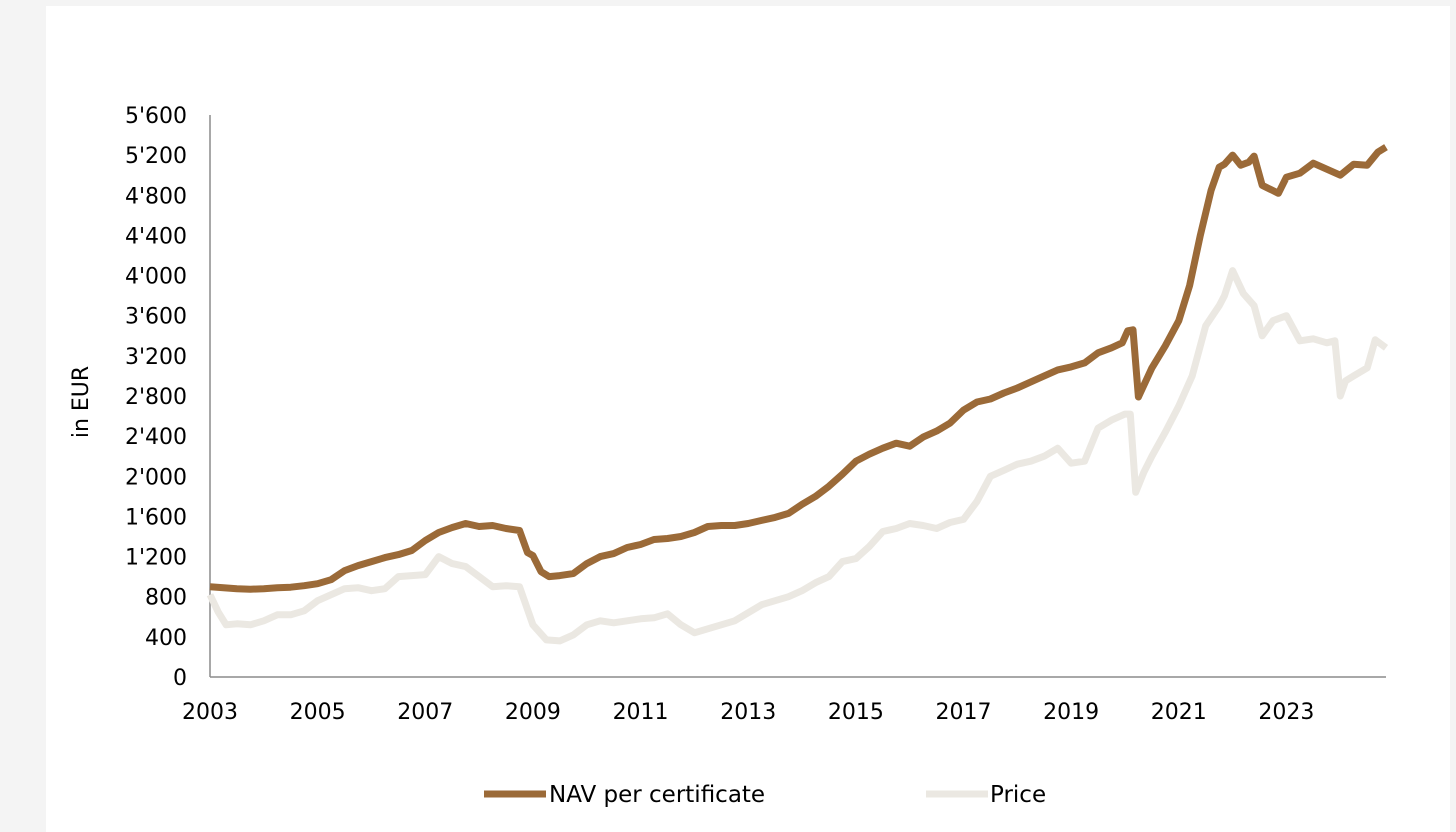 This screenshot has height=832, width=1456. Describe the element at coordinates (641, 712) in the screenshot. I see `x-tick-label: 2011` at that location.